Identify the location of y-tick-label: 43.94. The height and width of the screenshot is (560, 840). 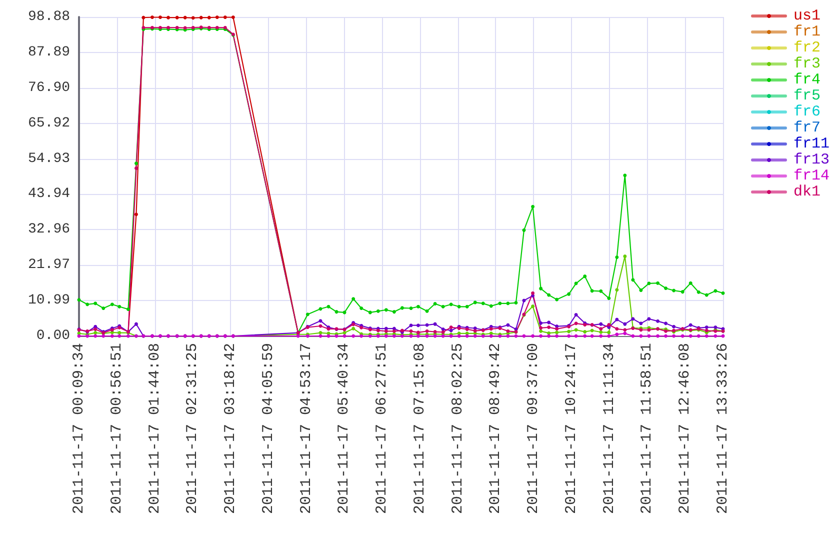
(49, 194).